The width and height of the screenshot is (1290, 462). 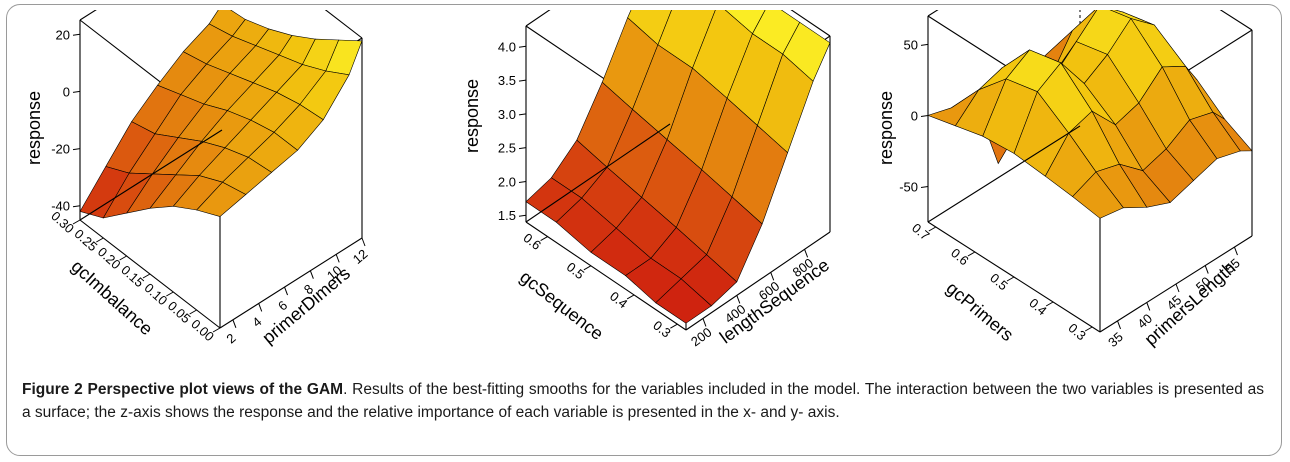 What do you see at coordinates (306, 305) in the screenshot?
I see `y-axis-title: primerDimers` at bounding box center [306, 305].